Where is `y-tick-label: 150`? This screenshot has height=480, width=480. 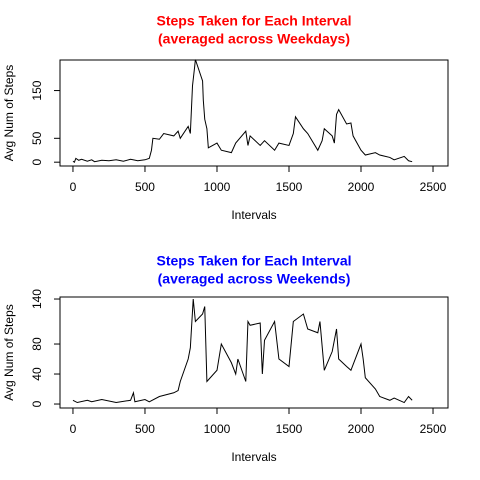
y-tick-label: 150 is located at coordinates (37, 90).